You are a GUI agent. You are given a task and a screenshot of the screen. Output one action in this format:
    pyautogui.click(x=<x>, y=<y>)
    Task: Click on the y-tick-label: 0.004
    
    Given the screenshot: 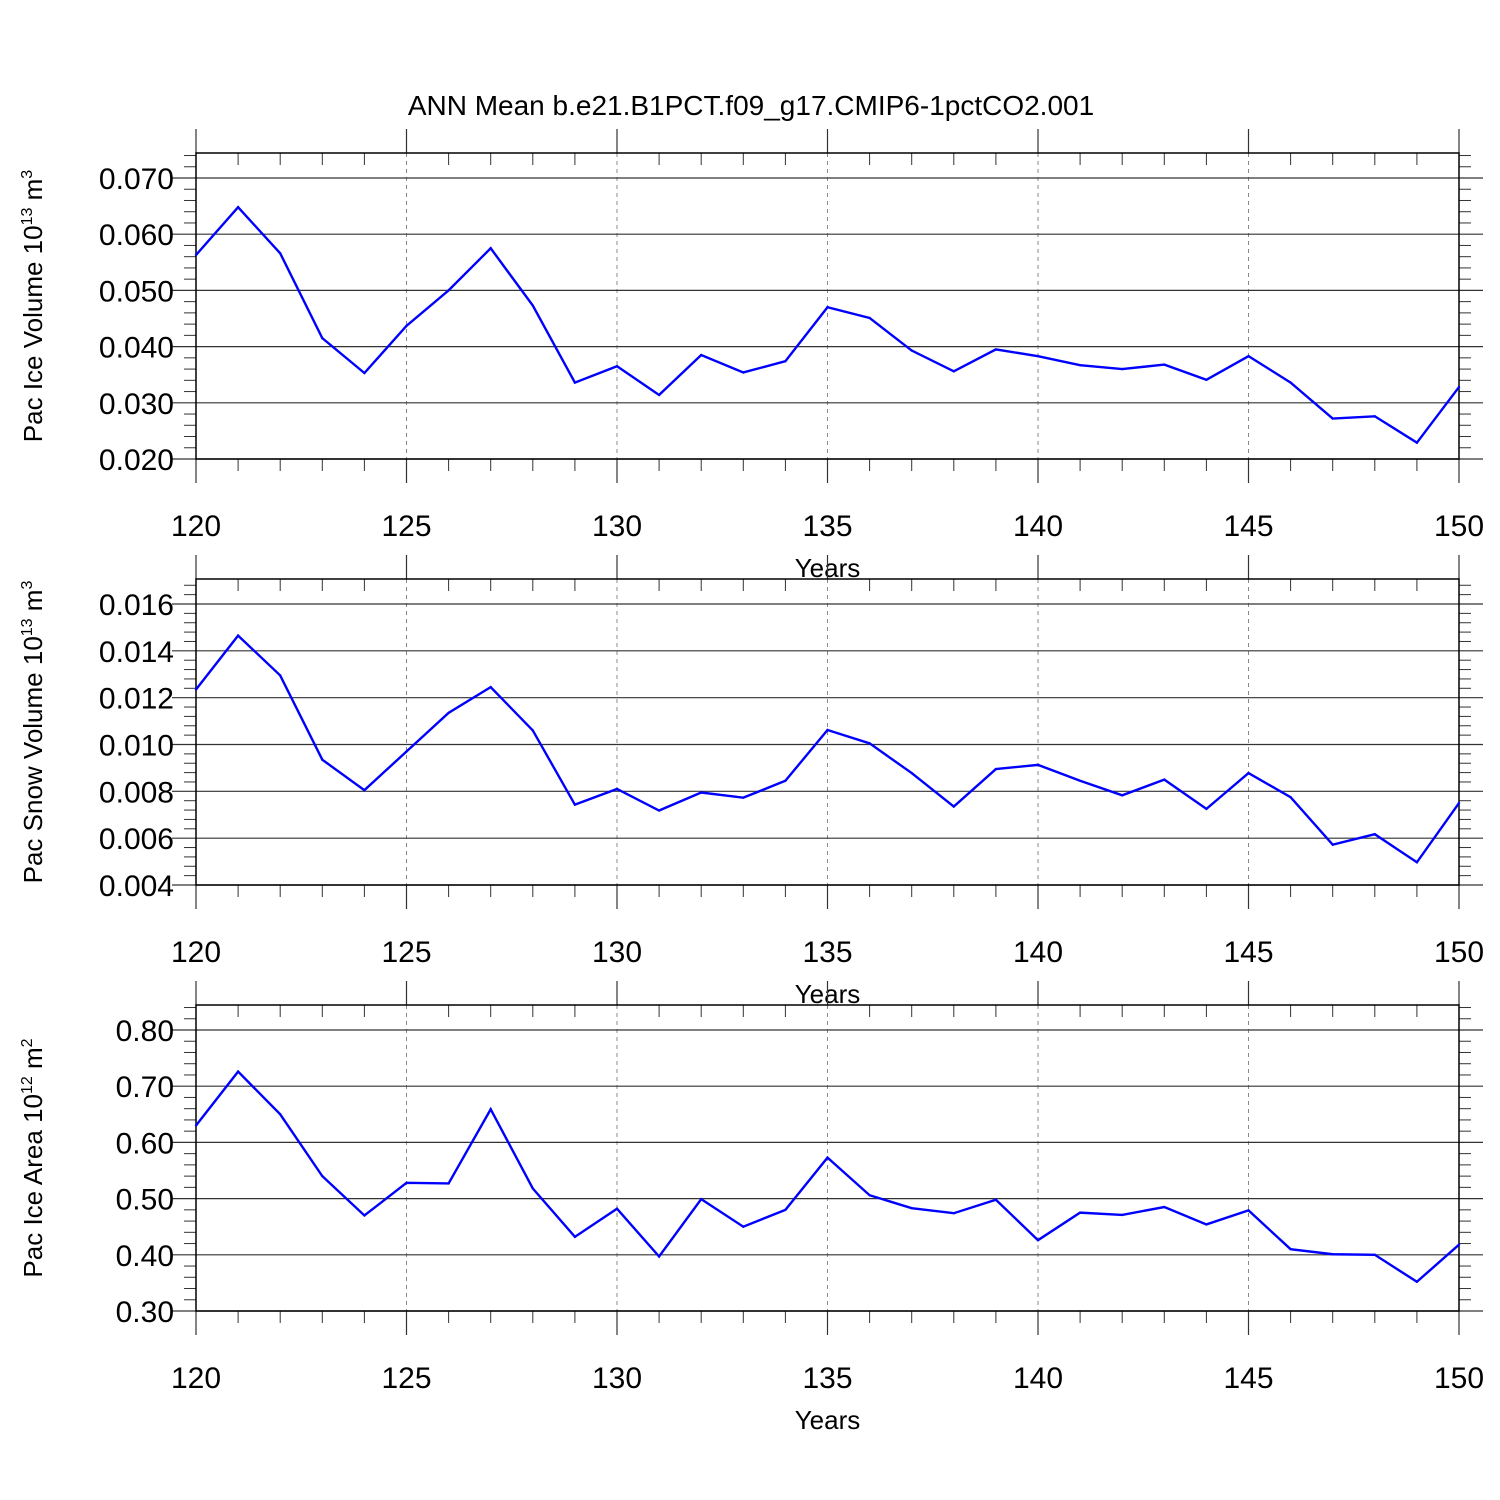 What is the action you would take?
    pyautogui.click(x=136, y=886)
    